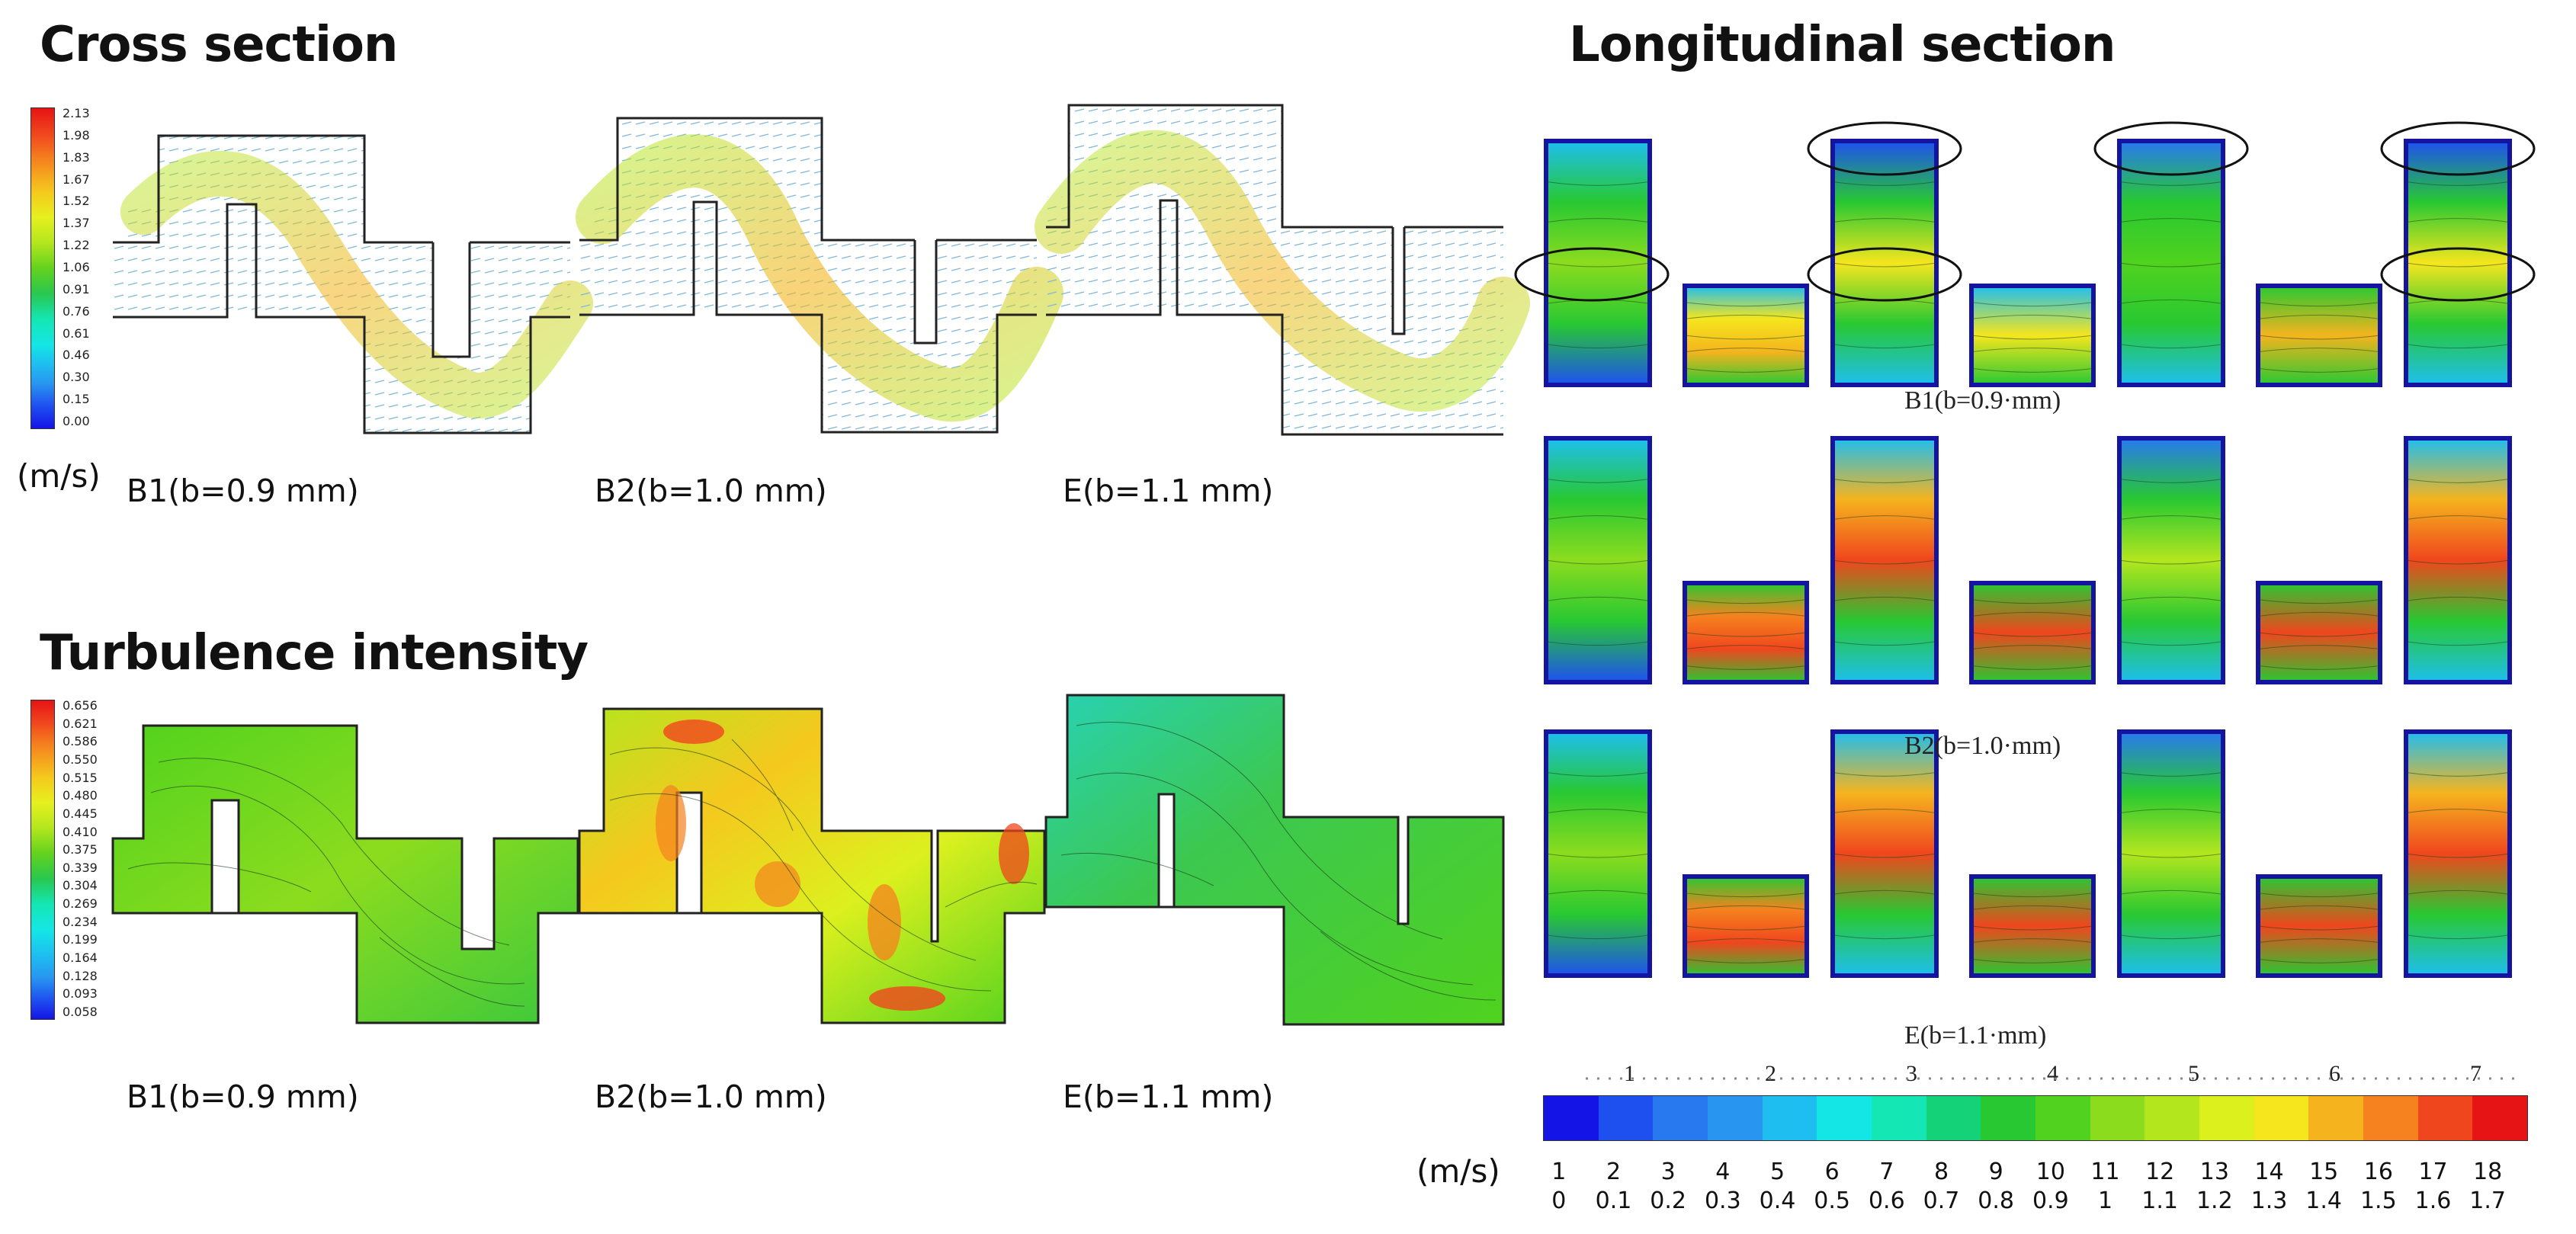  I want to click on long-colorbar-top-label: 6, so click(2334, 1074).